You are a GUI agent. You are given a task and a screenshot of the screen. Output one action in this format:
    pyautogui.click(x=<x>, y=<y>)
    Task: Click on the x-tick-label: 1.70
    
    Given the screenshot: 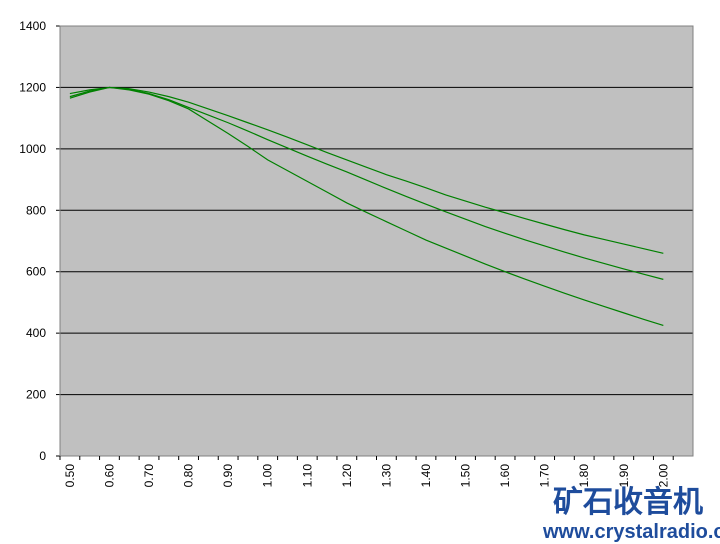 What is the action you would take?
    pyautogui.click(x=545, y=476)
    